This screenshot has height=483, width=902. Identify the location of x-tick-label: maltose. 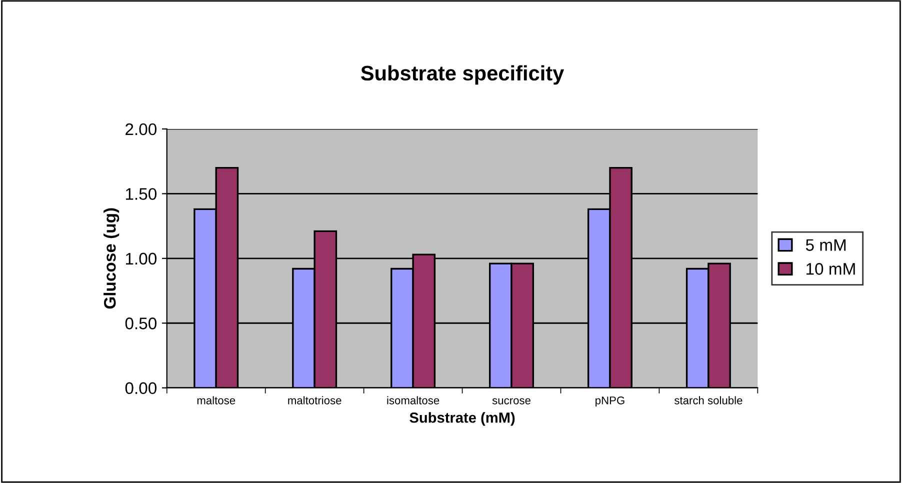
(216, 400).